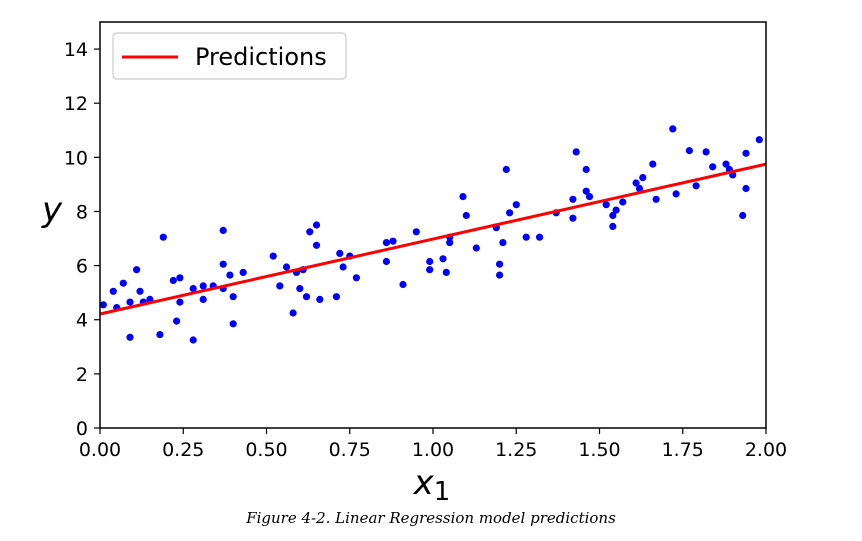 This screenshot has width=862, height=541. I want to click on x-axis-label: x1, so click(432, 485).